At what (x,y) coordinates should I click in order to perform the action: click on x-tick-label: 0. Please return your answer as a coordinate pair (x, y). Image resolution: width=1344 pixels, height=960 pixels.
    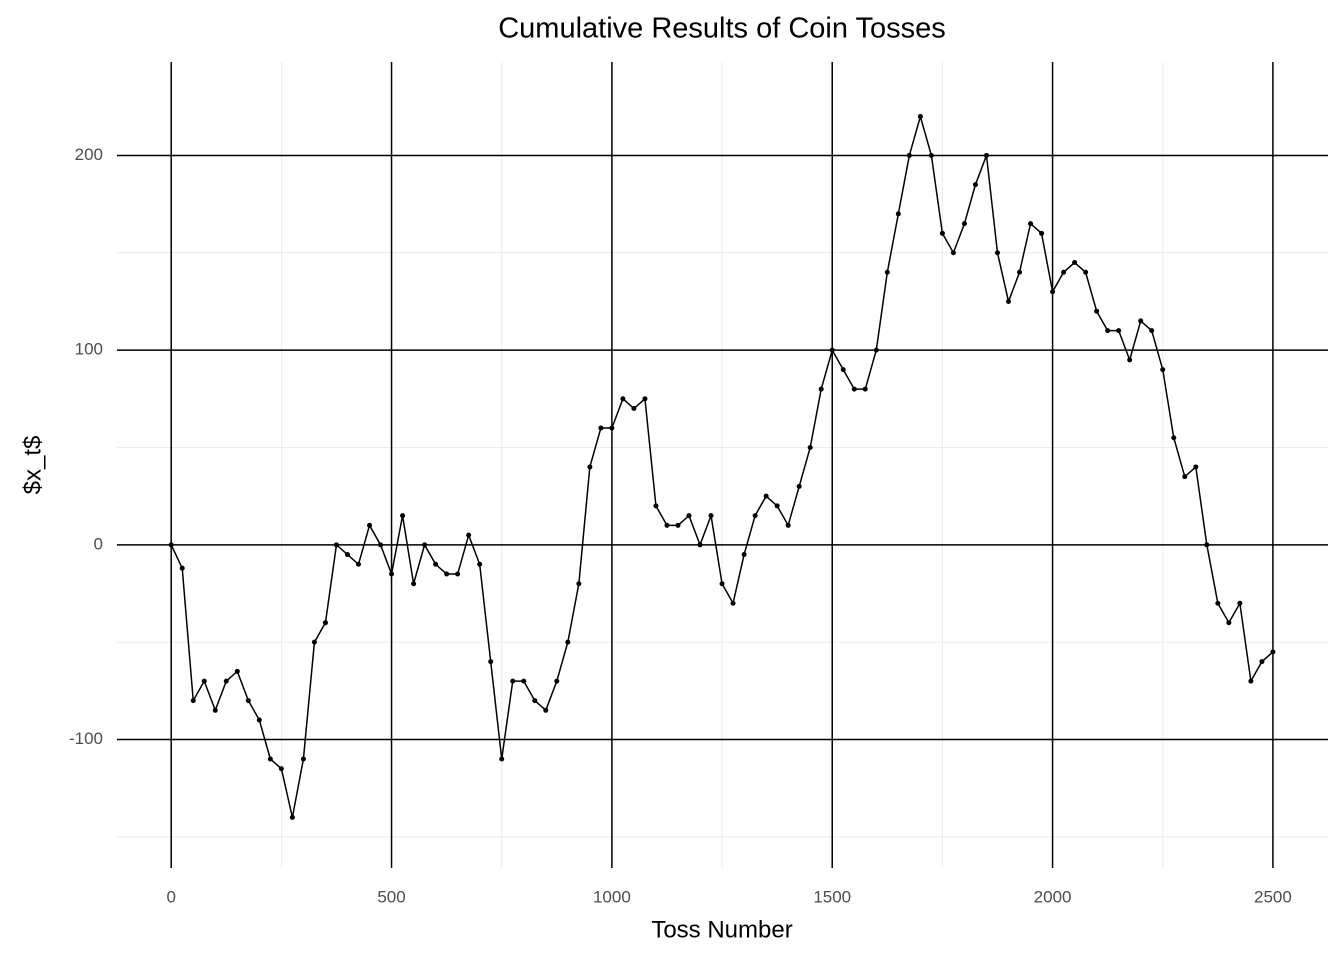
    Looking at the image, I should click on (170, 896).